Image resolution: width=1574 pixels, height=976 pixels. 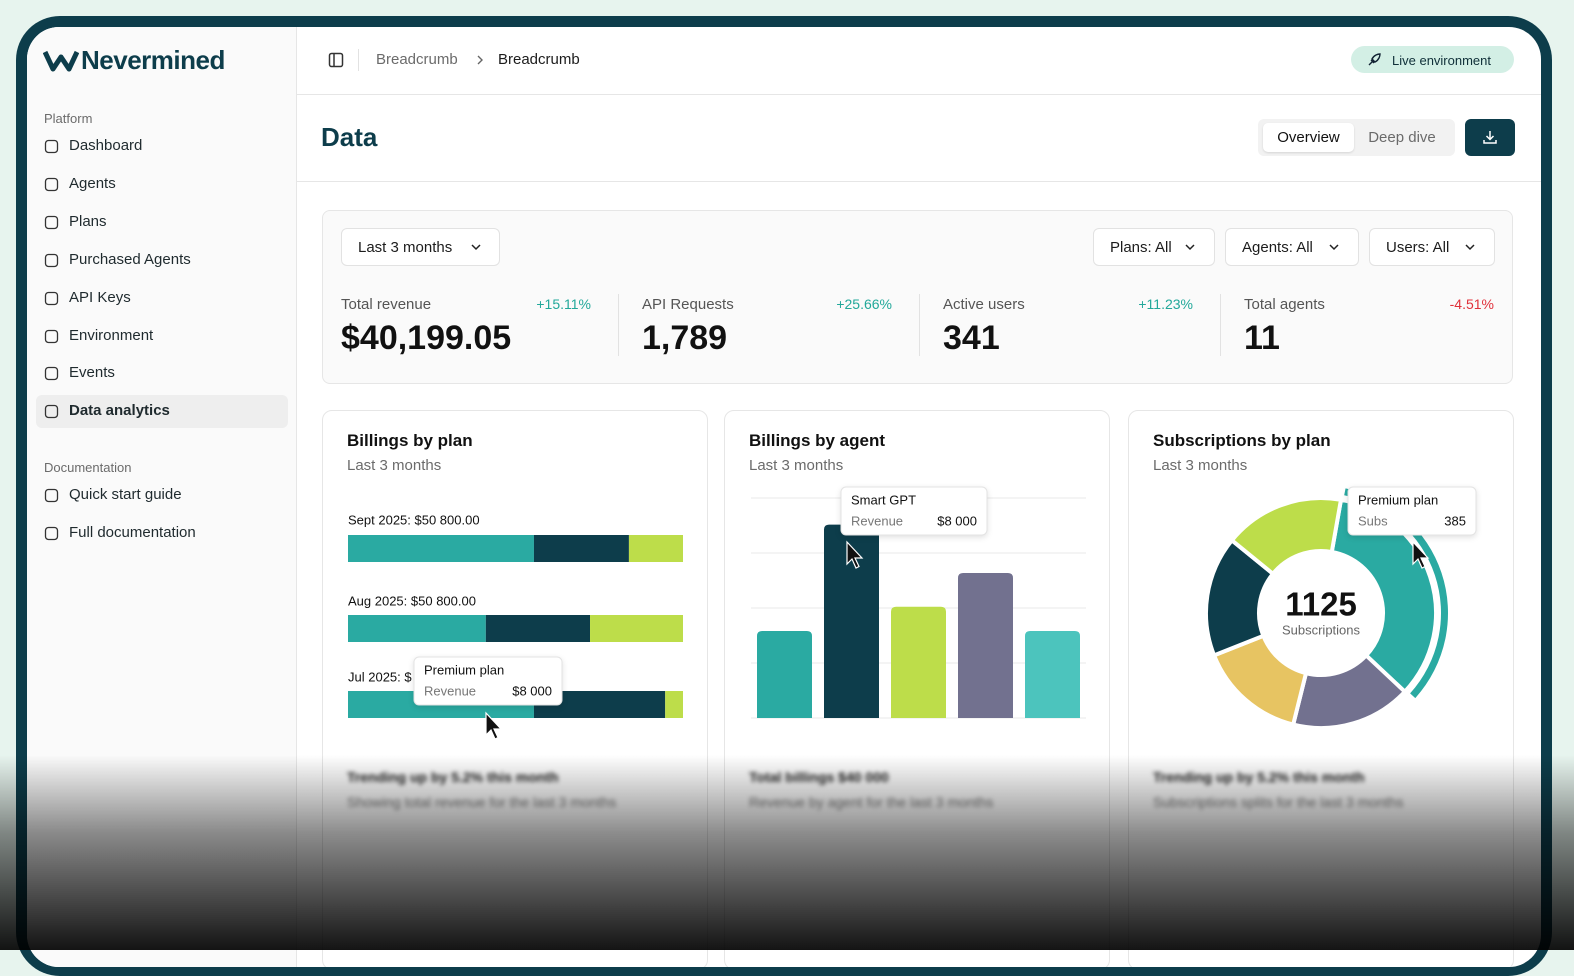 What do you see at coordinates (410, 440) in the screenshot?
I see `card-title: Billings by plan` at bounding box center [410, 440].